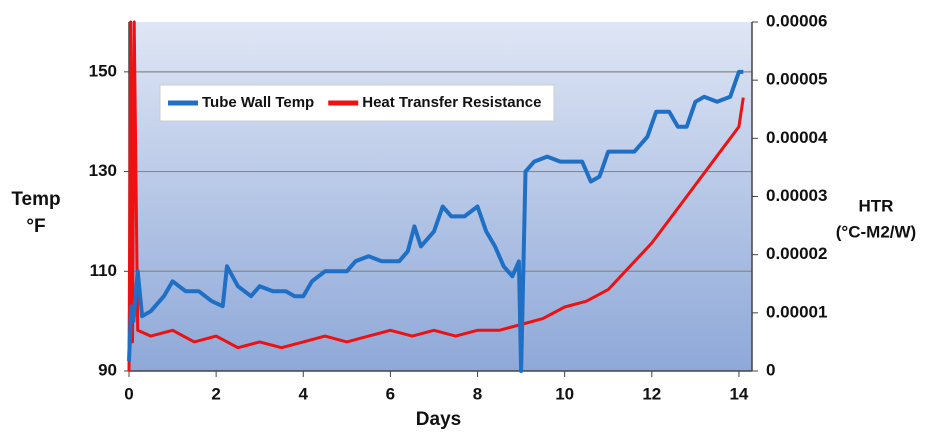 This screenshot has width=932, height=443. Describe the element at coordinates (796, 311) in the screenshot. I see `y2-tick-label: 0.00001` at that location.